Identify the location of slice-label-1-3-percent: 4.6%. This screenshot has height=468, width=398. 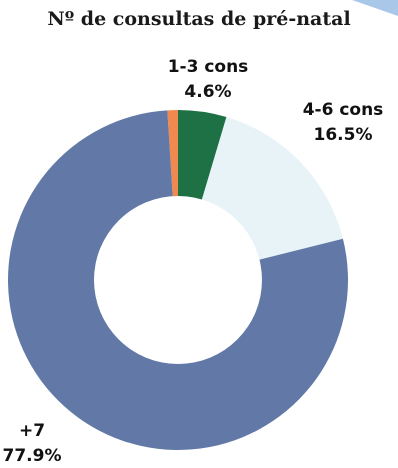
(207, 92).